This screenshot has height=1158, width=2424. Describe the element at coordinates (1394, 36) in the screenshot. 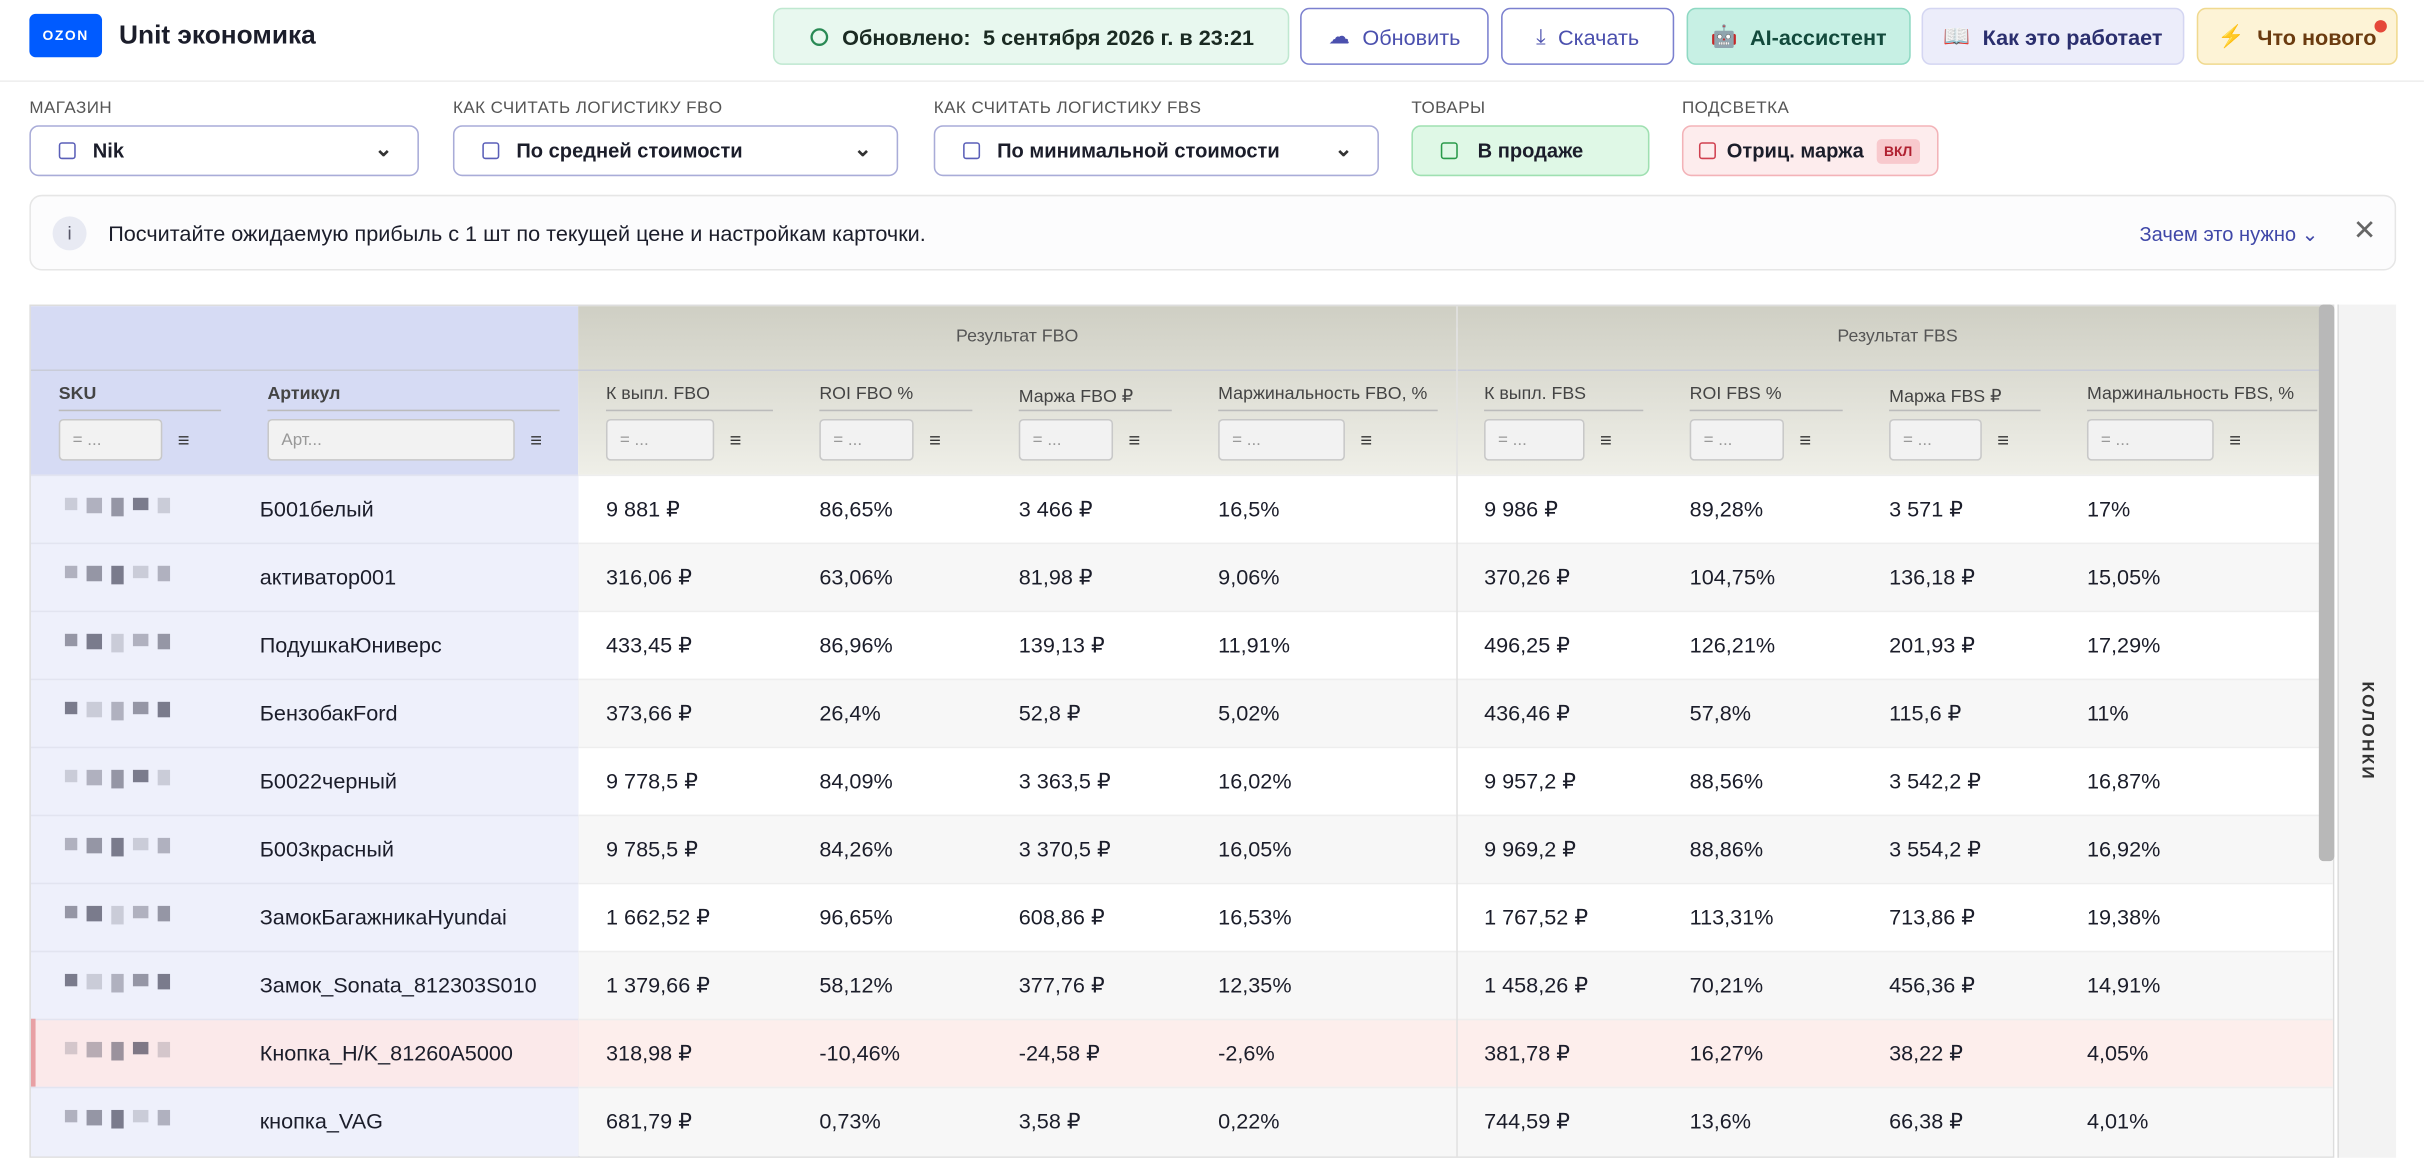

I see `refresh-button: ☁ Обновить` at that location.